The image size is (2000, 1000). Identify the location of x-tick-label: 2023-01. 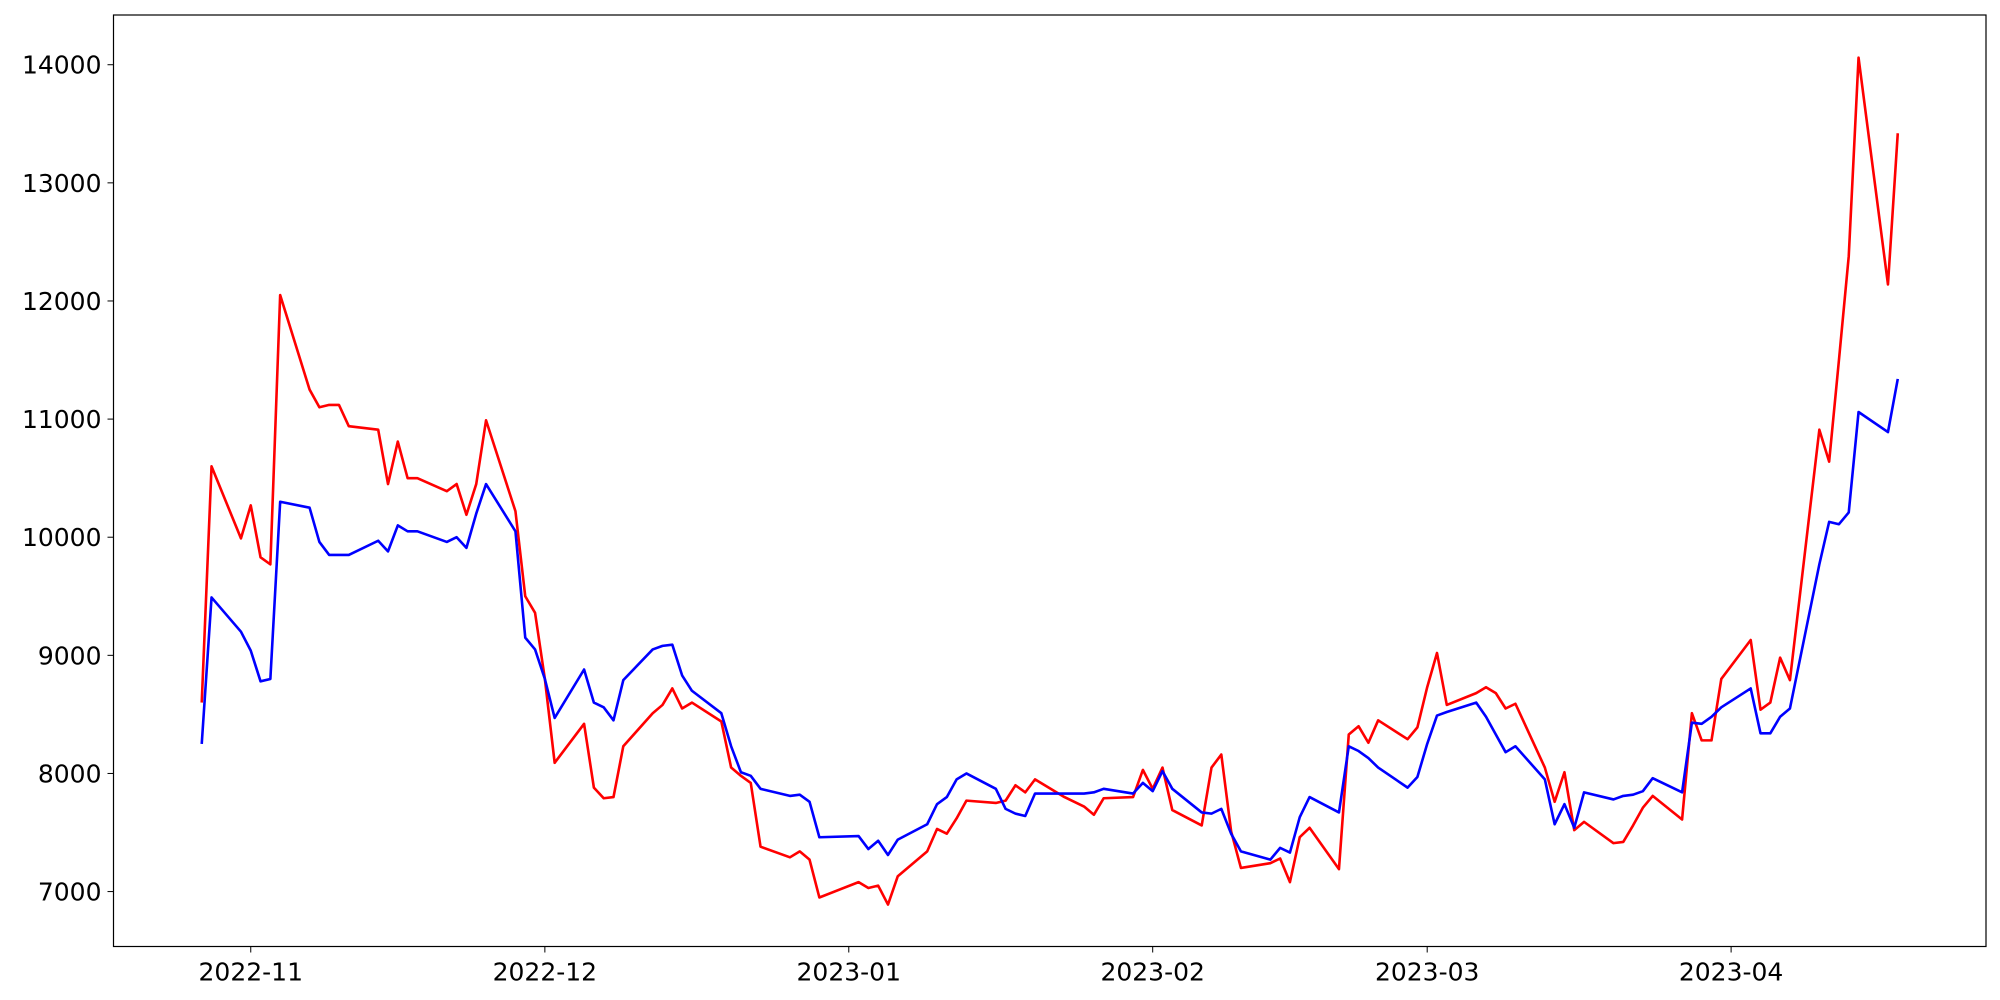
(849, 972).